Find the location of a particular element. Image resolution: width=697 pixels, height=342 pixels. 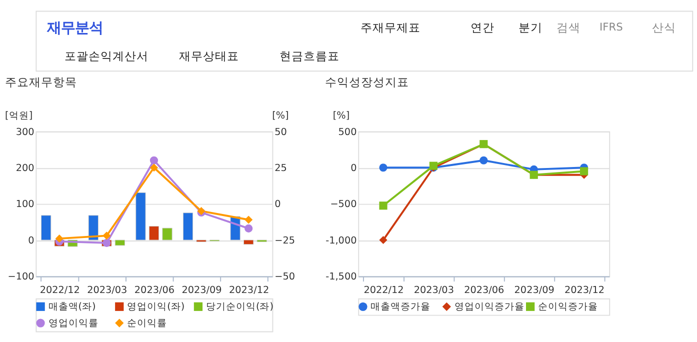

text: 연간 is located at coordinates (482, 27).